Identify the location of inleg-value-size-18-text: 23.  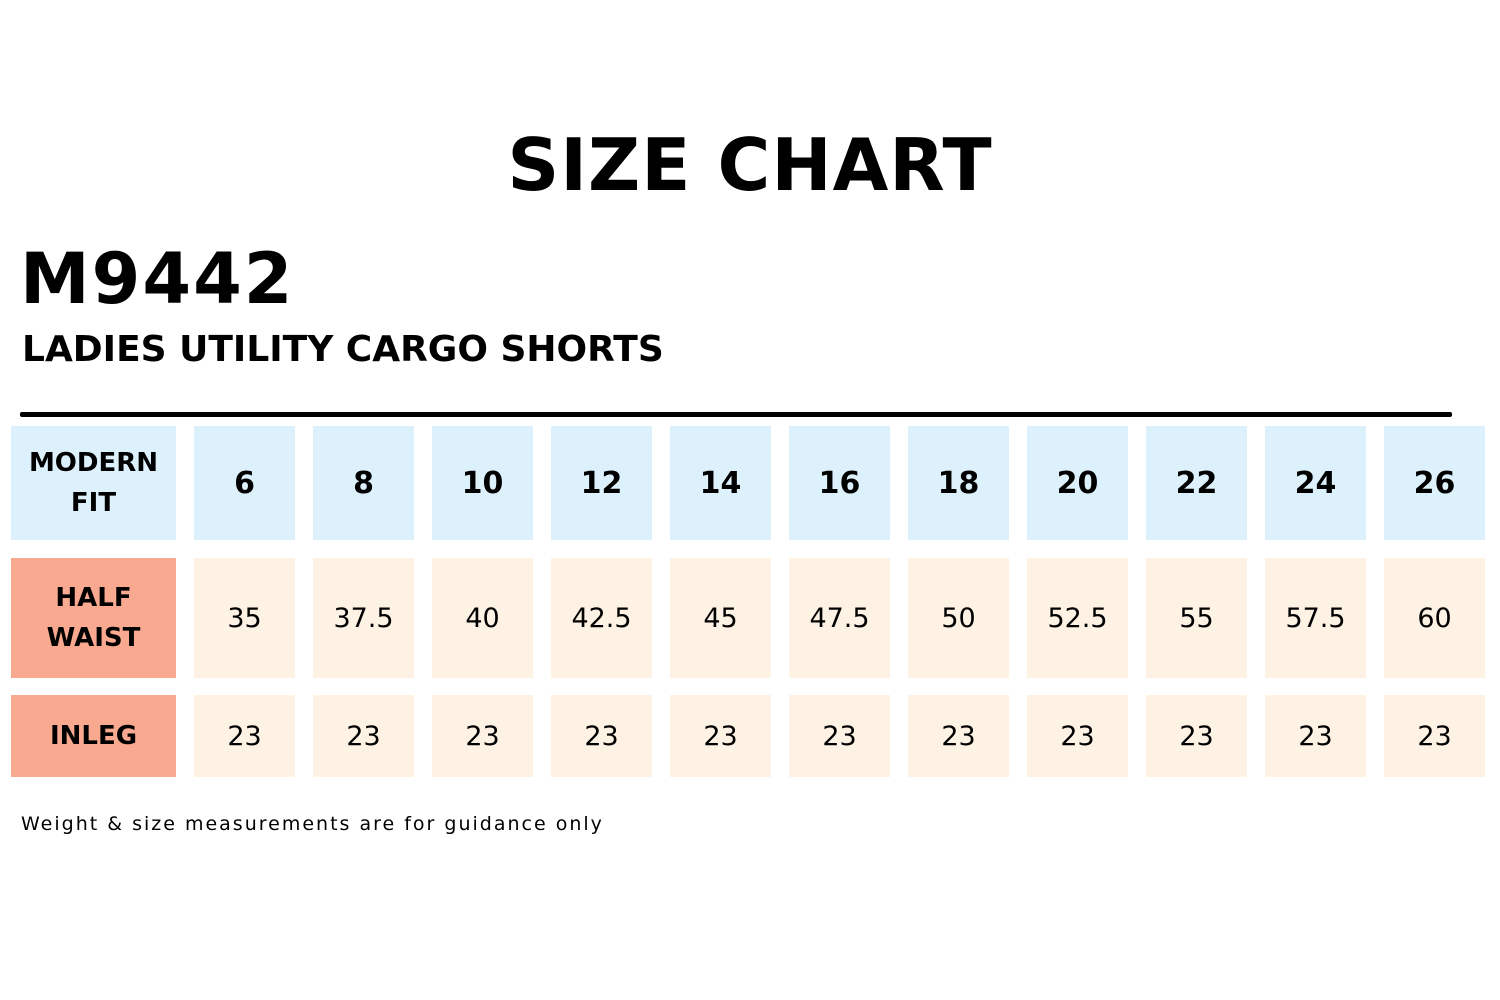
(958, 736).